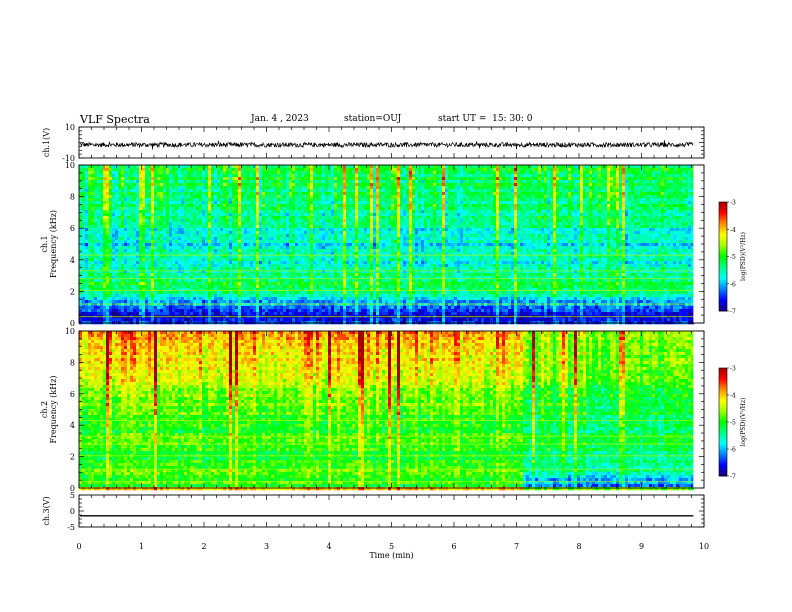 The width and height of the screenshot is (792, 612). What do you see at coordinates (72, 511) in the screenshot?
I see `ch3-ytick-label: 0` at bounding box center [72, 511].